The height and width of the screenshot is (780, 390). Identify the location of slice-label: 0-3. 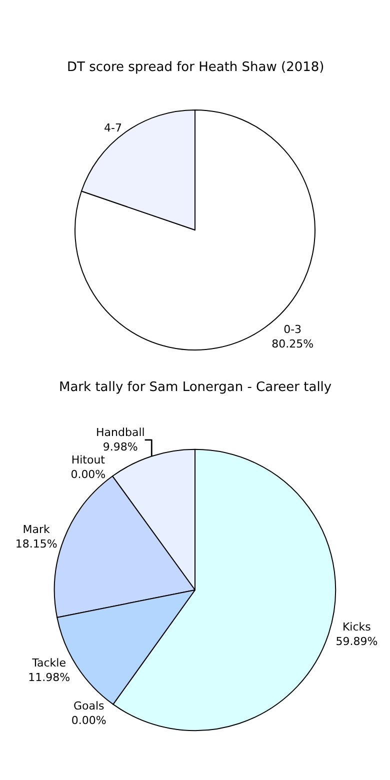
(293, 329).